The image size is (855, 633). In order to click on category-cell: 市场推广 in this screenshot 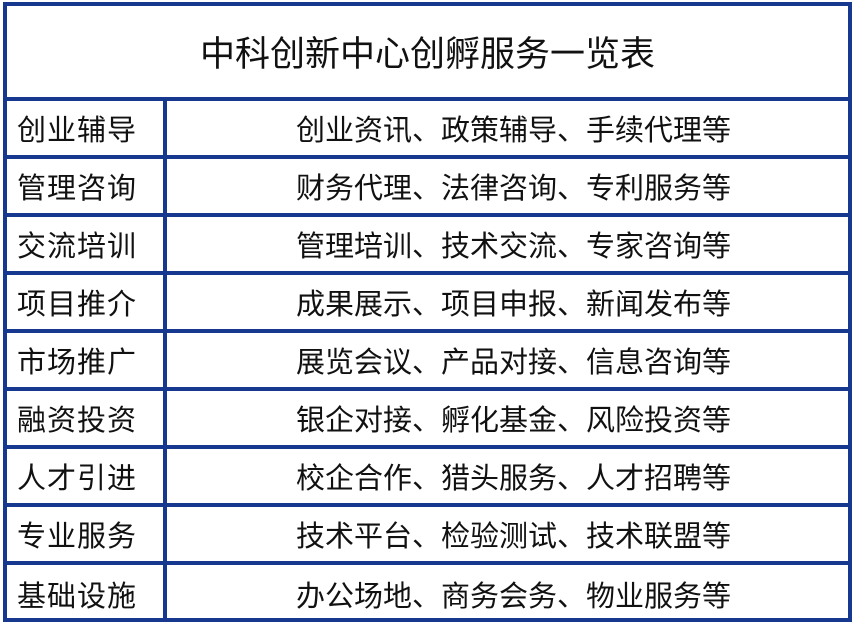, I will do `click(87, 360)`.